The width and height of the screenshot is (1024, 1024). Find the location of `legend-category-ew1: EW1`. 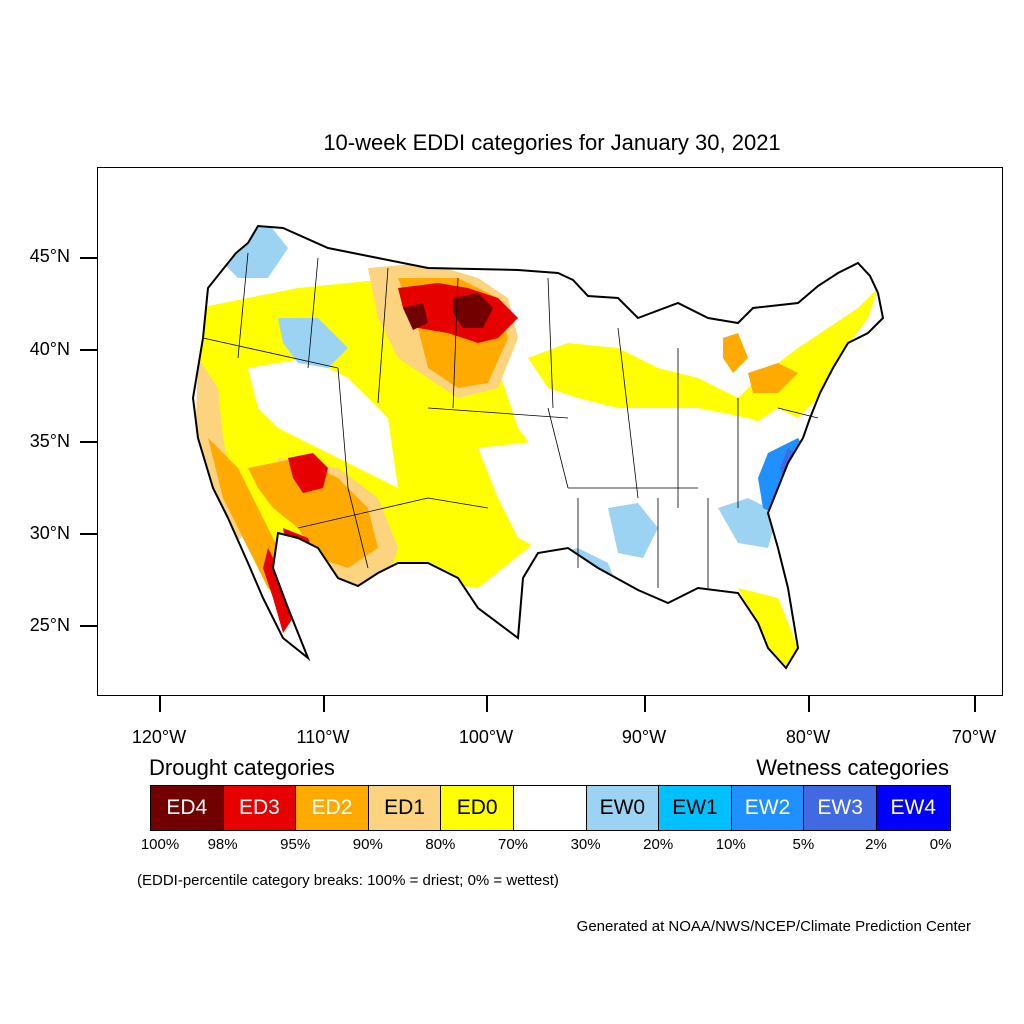

legend-category-ew1: EW1 is located at coordinates (695, 808).